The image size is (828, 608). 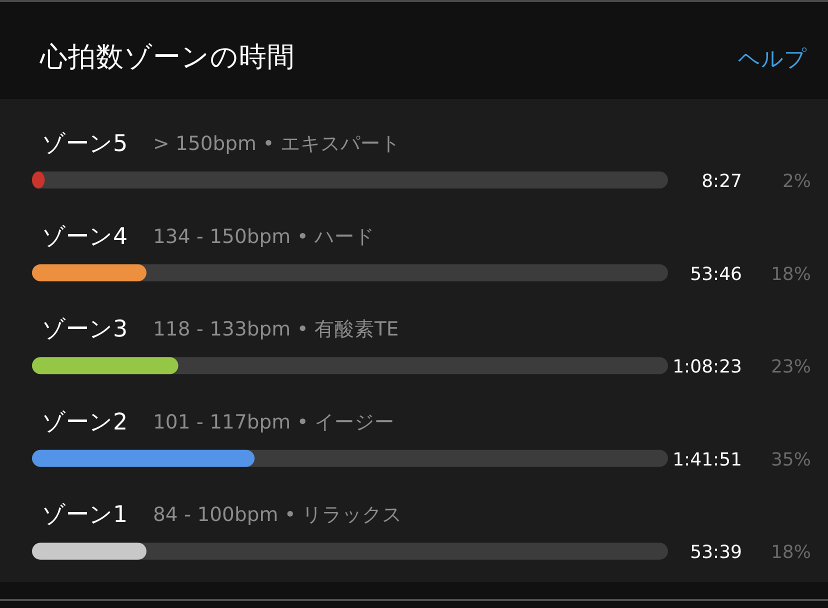 What do you see at coordinates (716, 274) in the screenshot?
I see `text: 53:46` at bounding box center [716, 274].